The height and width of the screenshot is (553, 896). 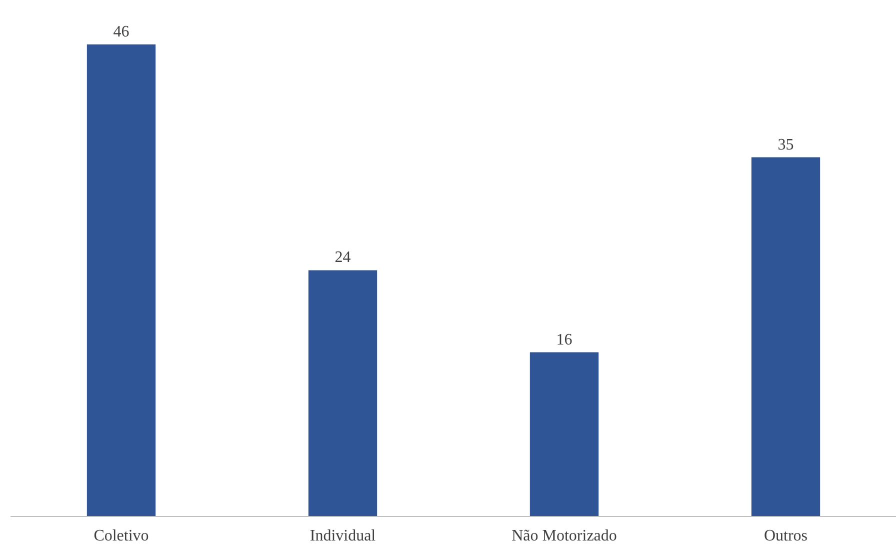 What do you see at coordinates (786, 145) in the screenshot?
I see `data-label: 35` at bounding box center [786, 145].